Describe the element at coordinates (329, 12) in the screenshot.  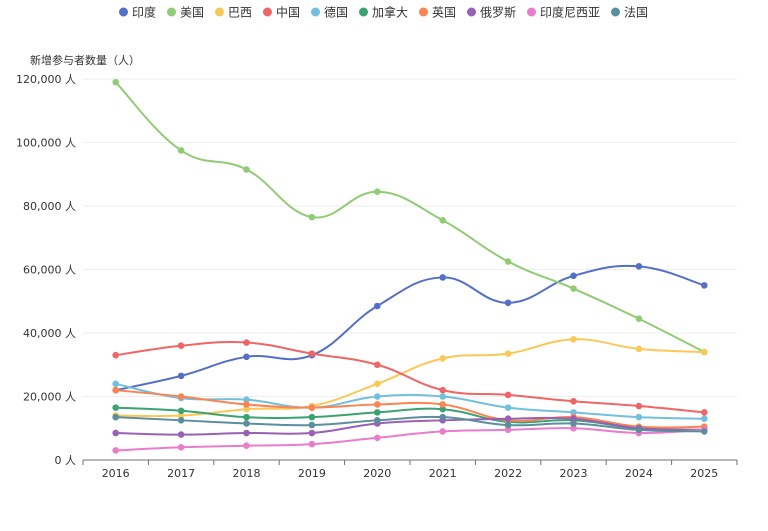
I see `legend-item: 德国` at that location.